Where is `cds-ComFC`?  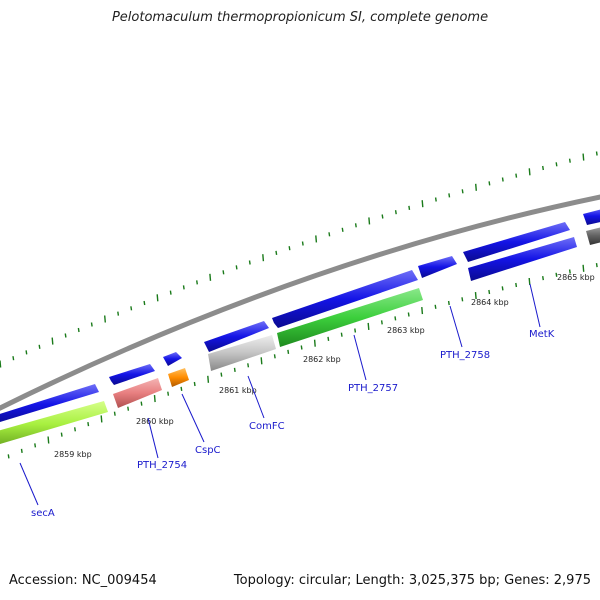 cds-ComFC is located at coordinates (242, 353).